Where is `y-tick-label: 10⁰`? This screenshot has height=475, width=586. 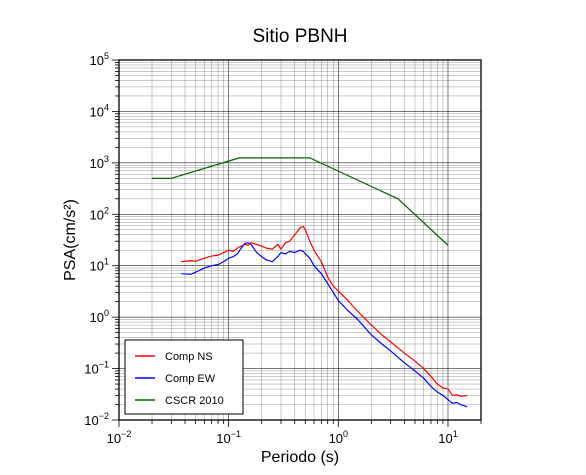
y-tick-label: 10⁰ is located at coordinates (99, 316).